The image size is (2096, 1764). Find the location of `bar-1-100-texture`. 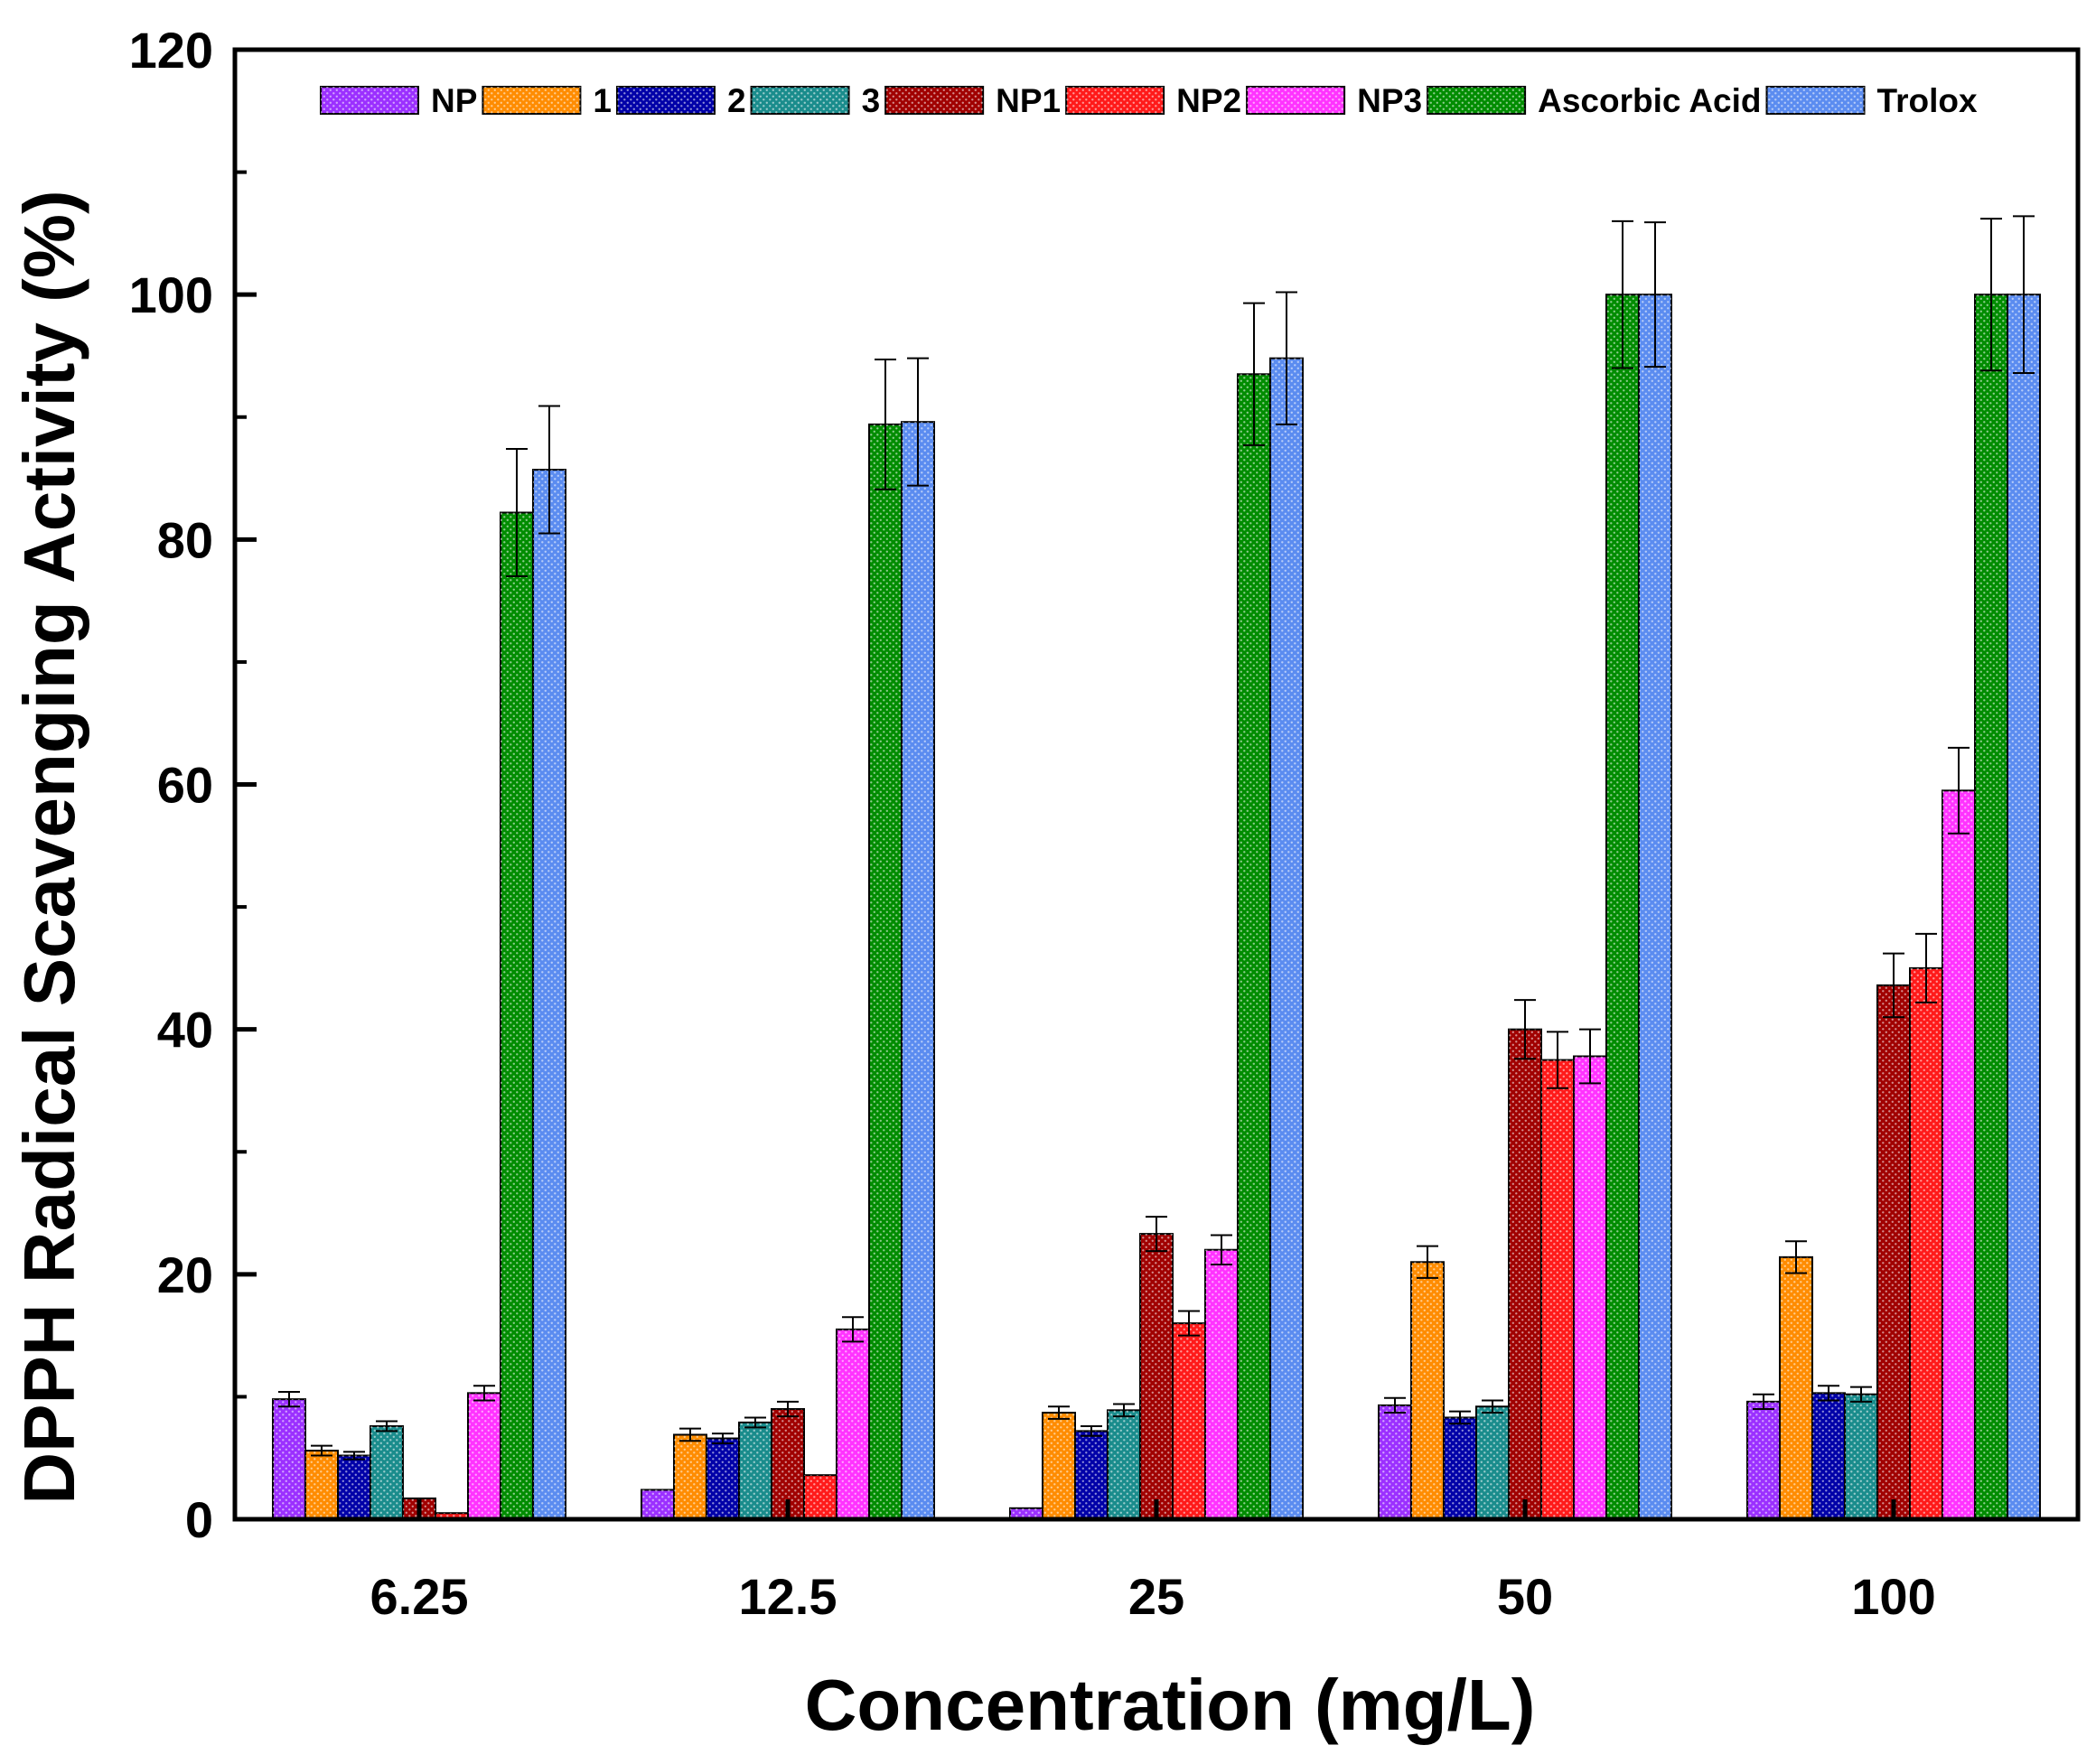

bar-1-100-texture is located at coordinates (1796, 1387).